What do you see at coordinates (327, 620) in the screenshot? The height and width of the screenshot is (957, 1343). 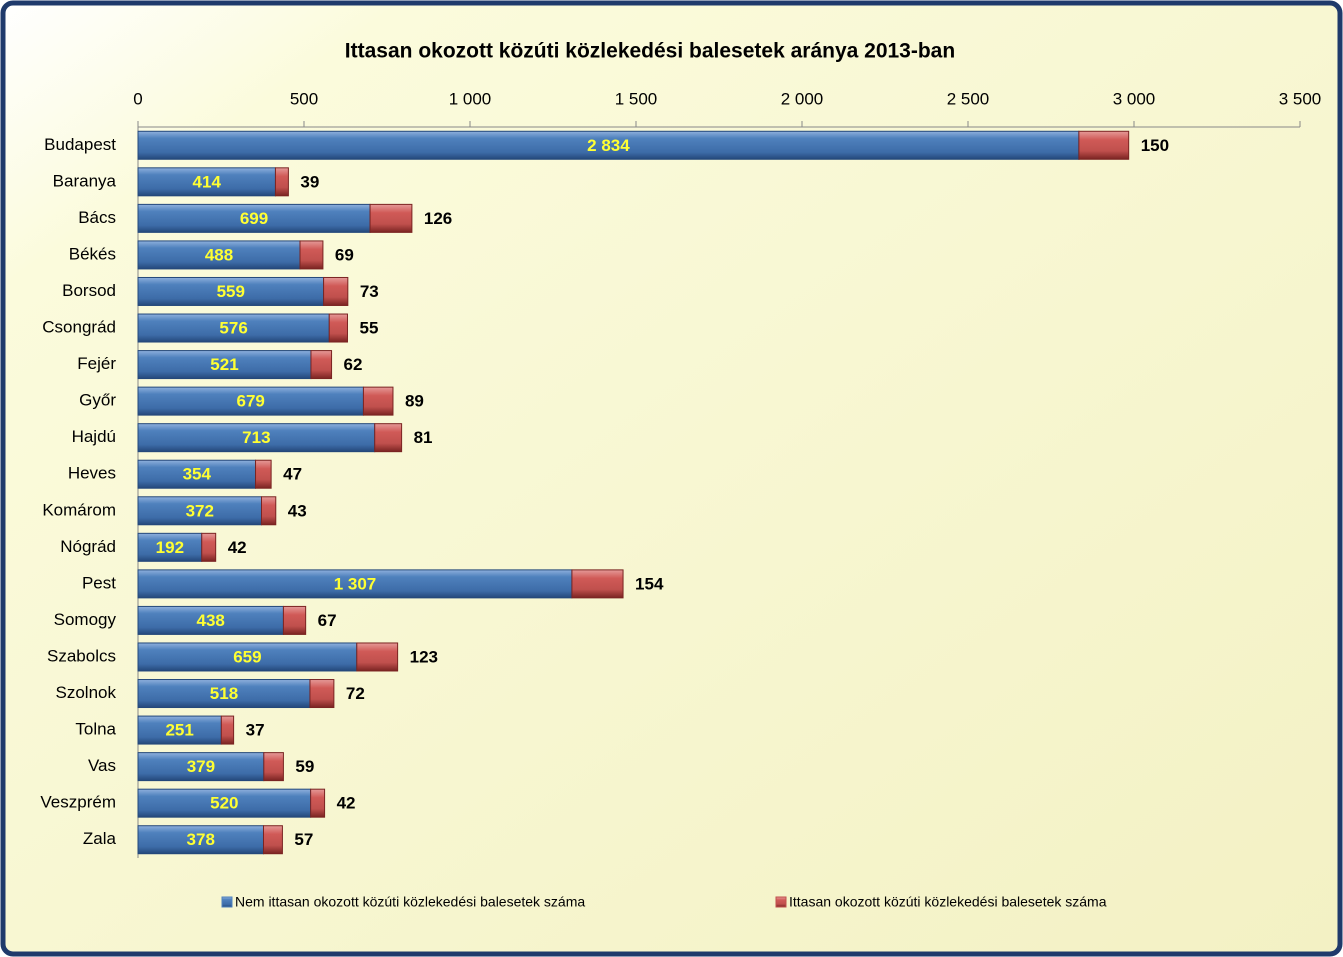 I see `data-label: 67` at bounding box center [327, 620].